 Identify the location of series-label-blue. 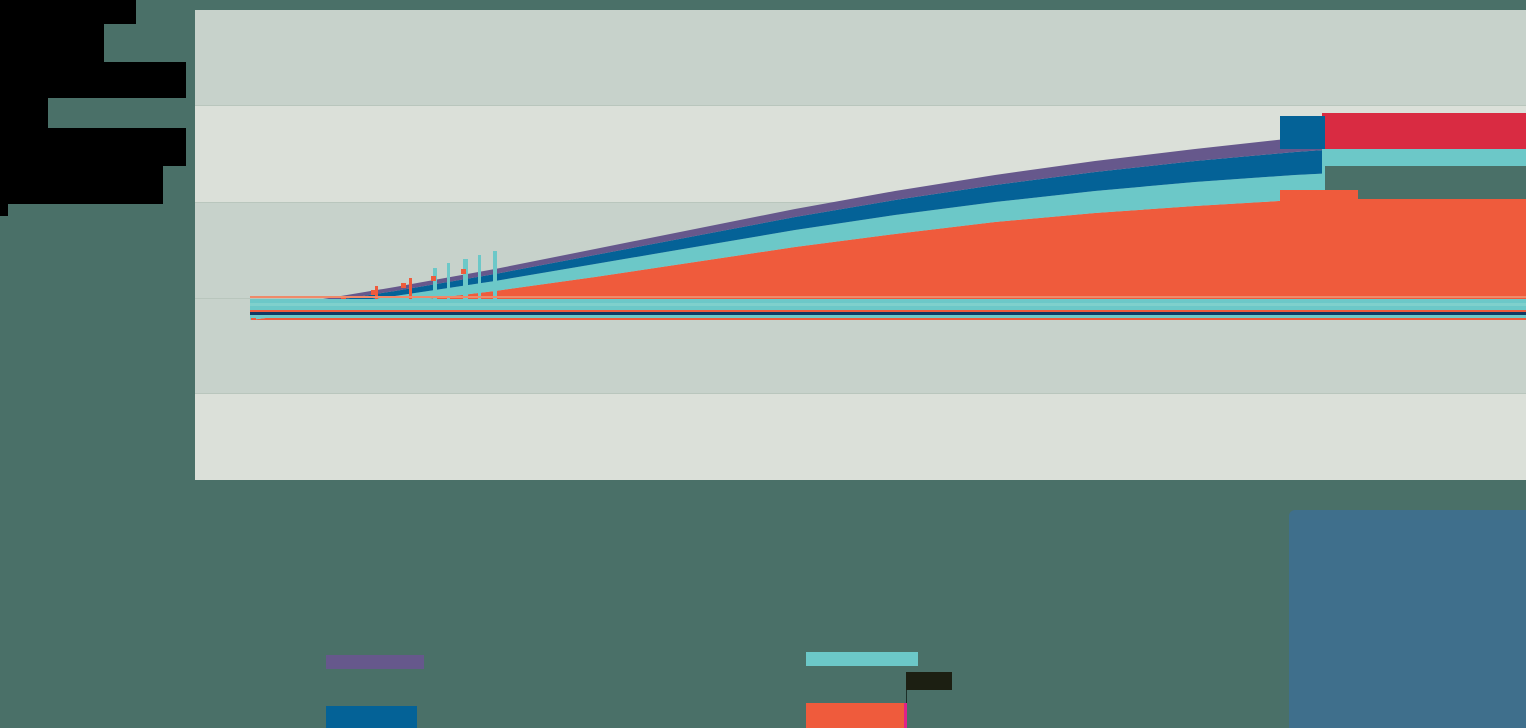
(1302, 132).